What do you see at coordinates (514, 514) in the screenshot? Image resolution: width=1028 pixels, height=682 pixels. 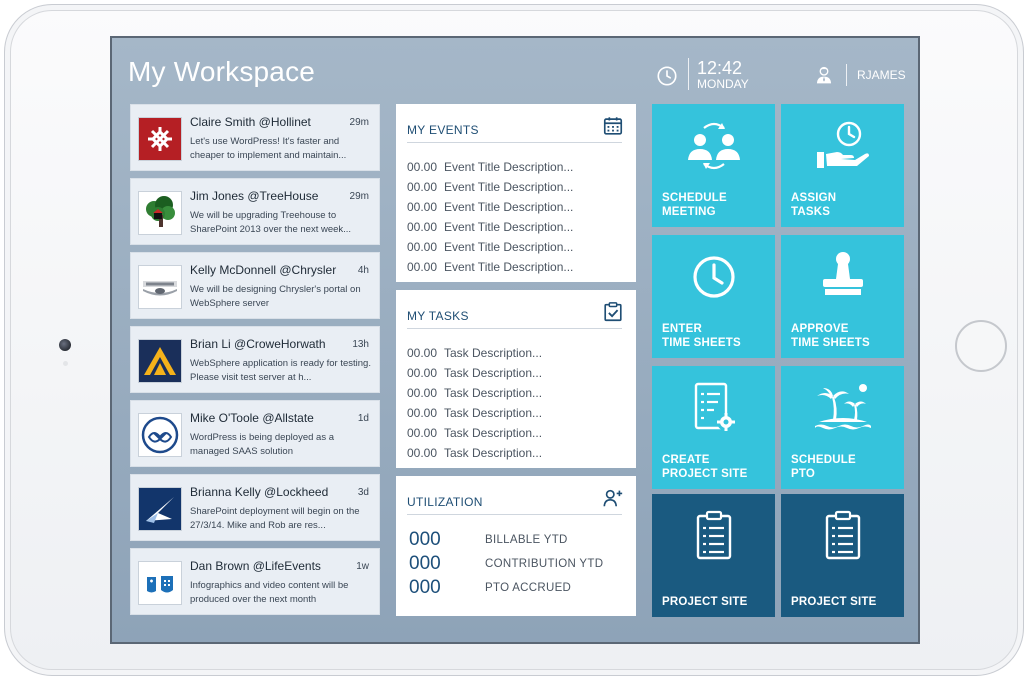 I see `utilization-divider` at bounding box center [514, 514].